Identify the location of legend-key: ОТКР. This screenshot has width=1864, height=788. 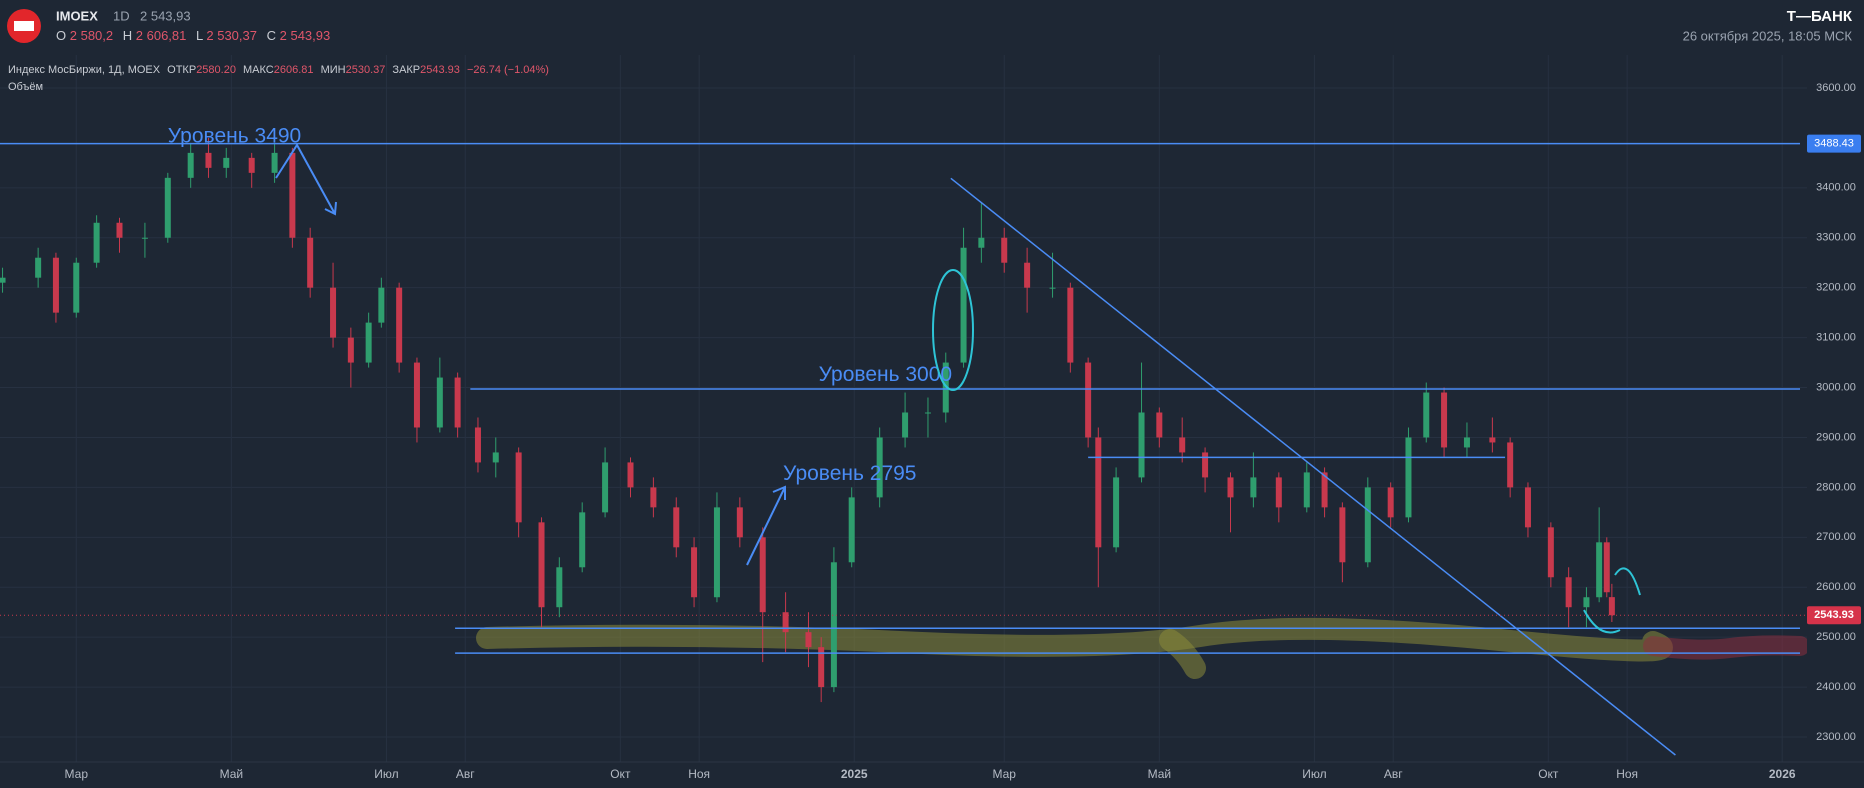
(181, 70).